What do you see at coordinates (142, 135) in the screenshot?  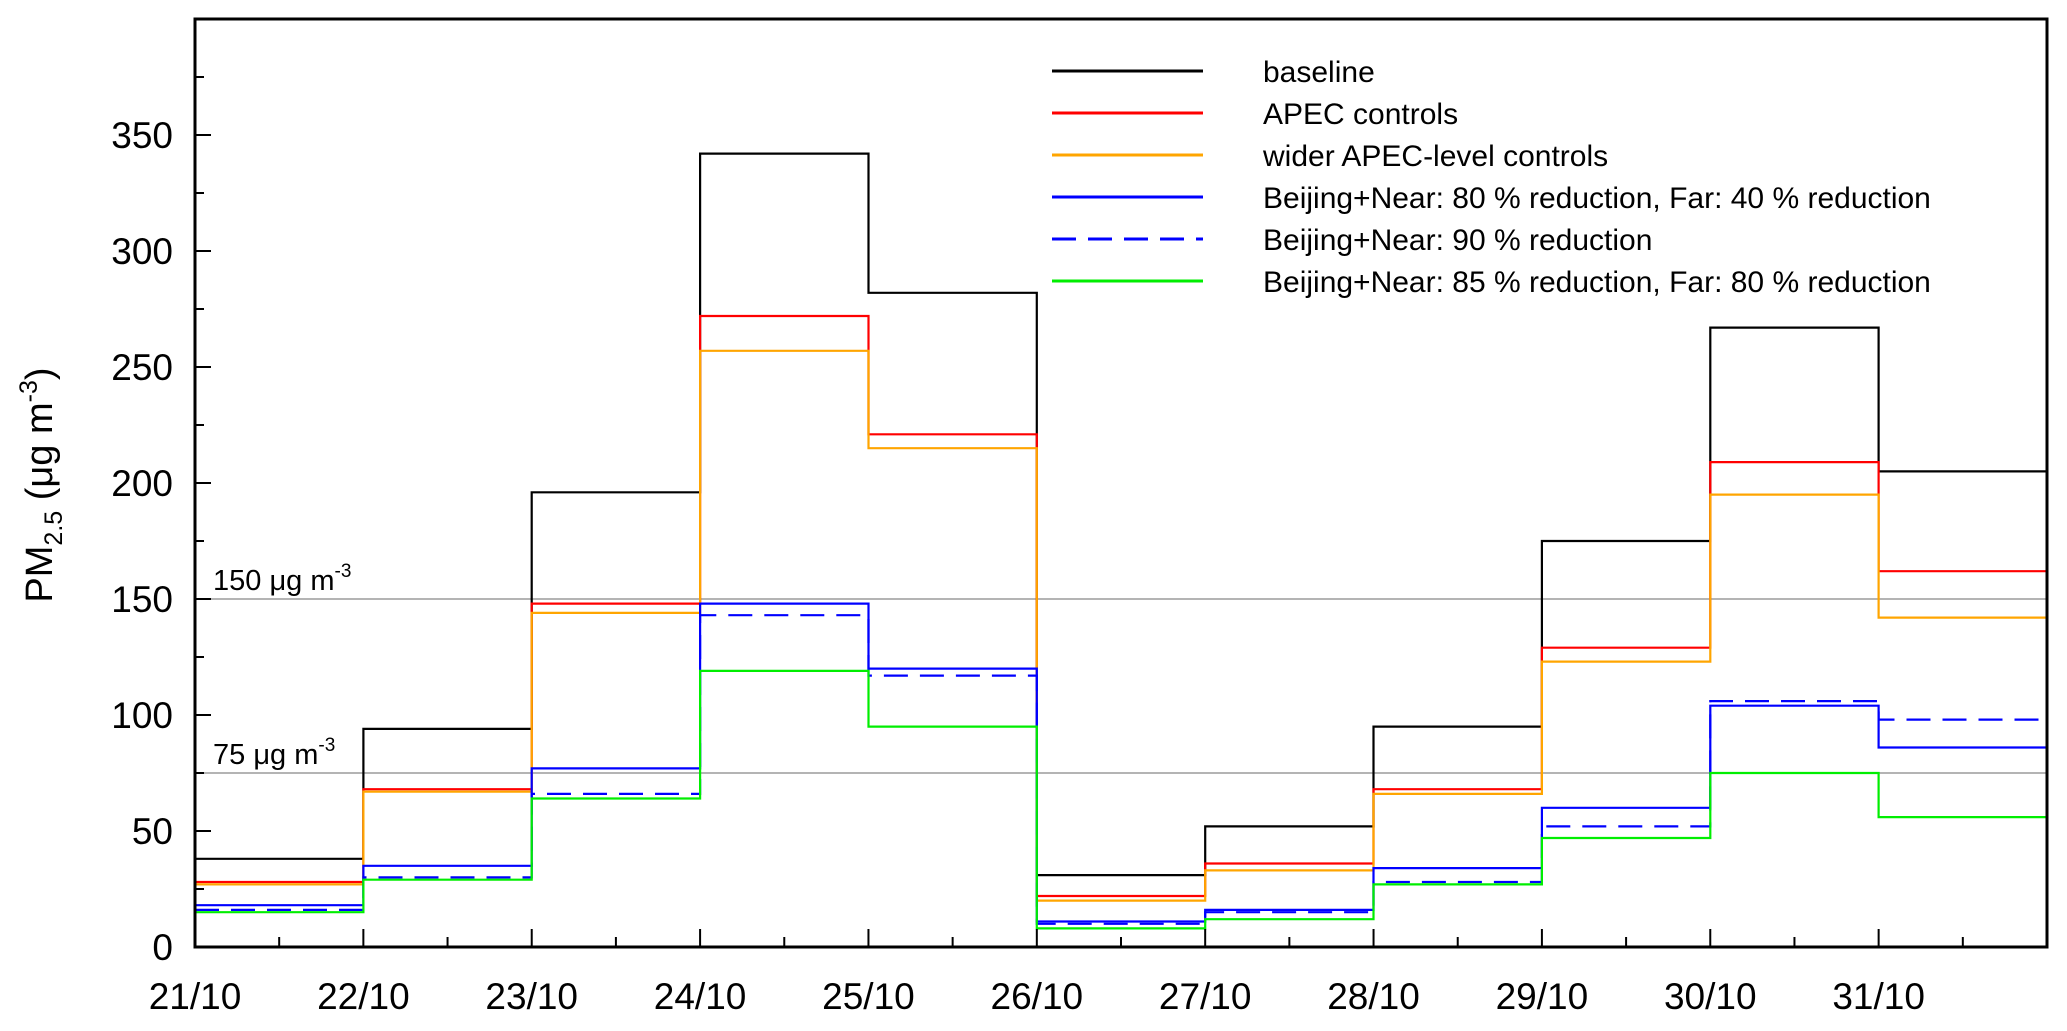 I see `y-tick-label: 350` at bounding box center [142, 135].